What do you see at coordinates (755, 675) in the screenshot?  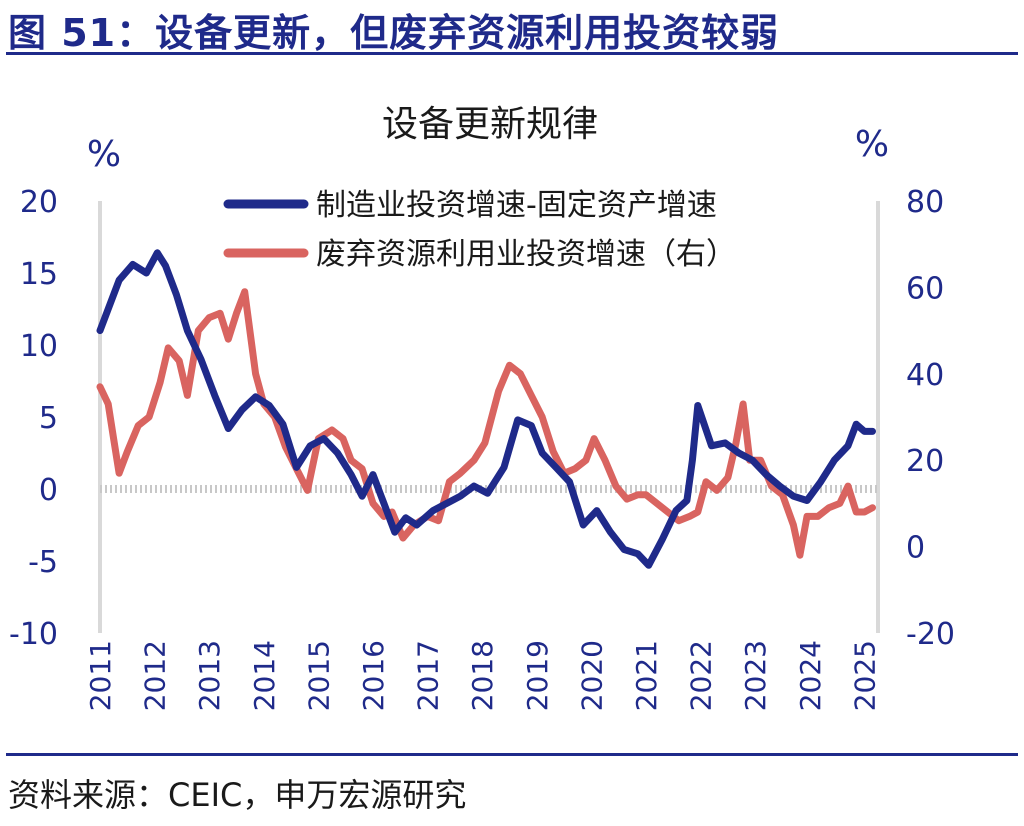 I see `x-tick-label: 2023` at bounding box center [755, 675].